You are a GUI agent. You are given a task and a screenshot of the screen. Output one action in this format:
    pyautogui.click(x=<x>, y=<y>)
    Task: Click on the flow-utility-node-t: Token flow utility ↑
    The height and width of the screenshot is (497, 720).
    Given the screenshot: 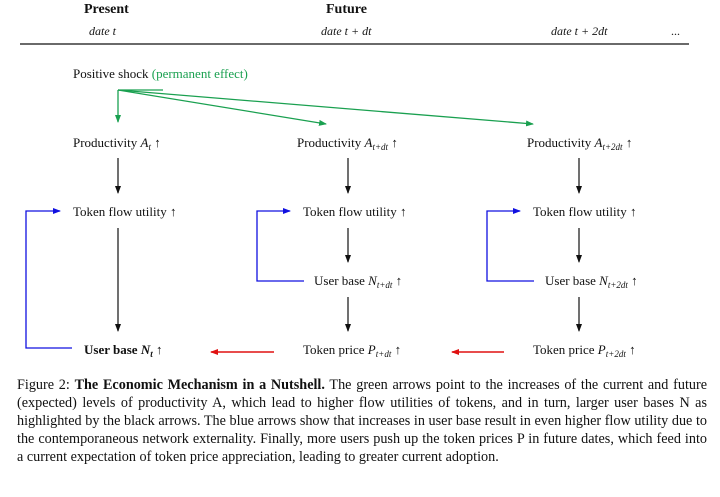 What is the action you would take?
    pyautogui.click(x=125, y=211)
    